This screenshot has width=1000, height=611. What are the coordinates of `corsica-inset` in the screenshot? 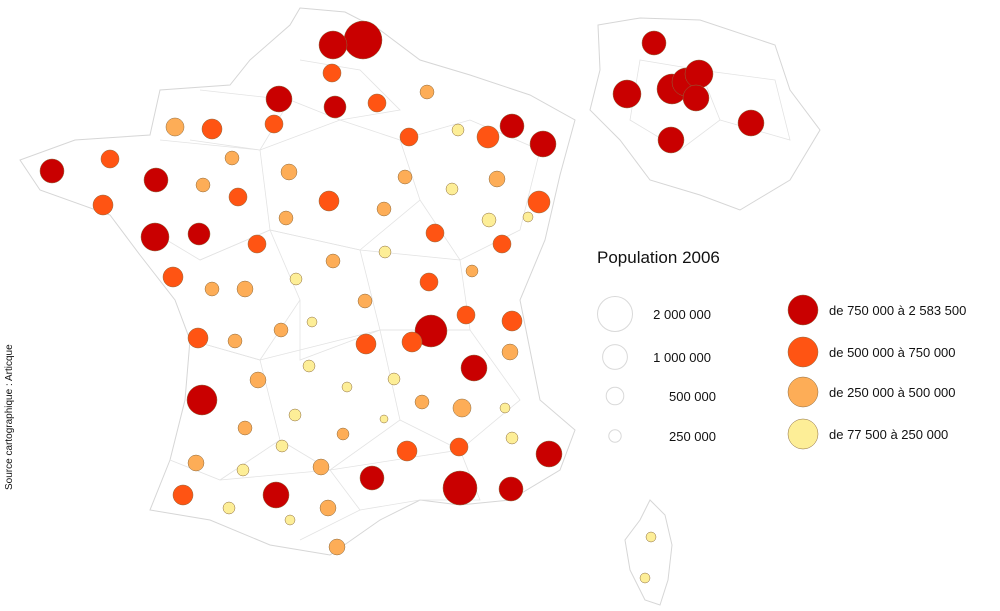 It's located at (648, 552).